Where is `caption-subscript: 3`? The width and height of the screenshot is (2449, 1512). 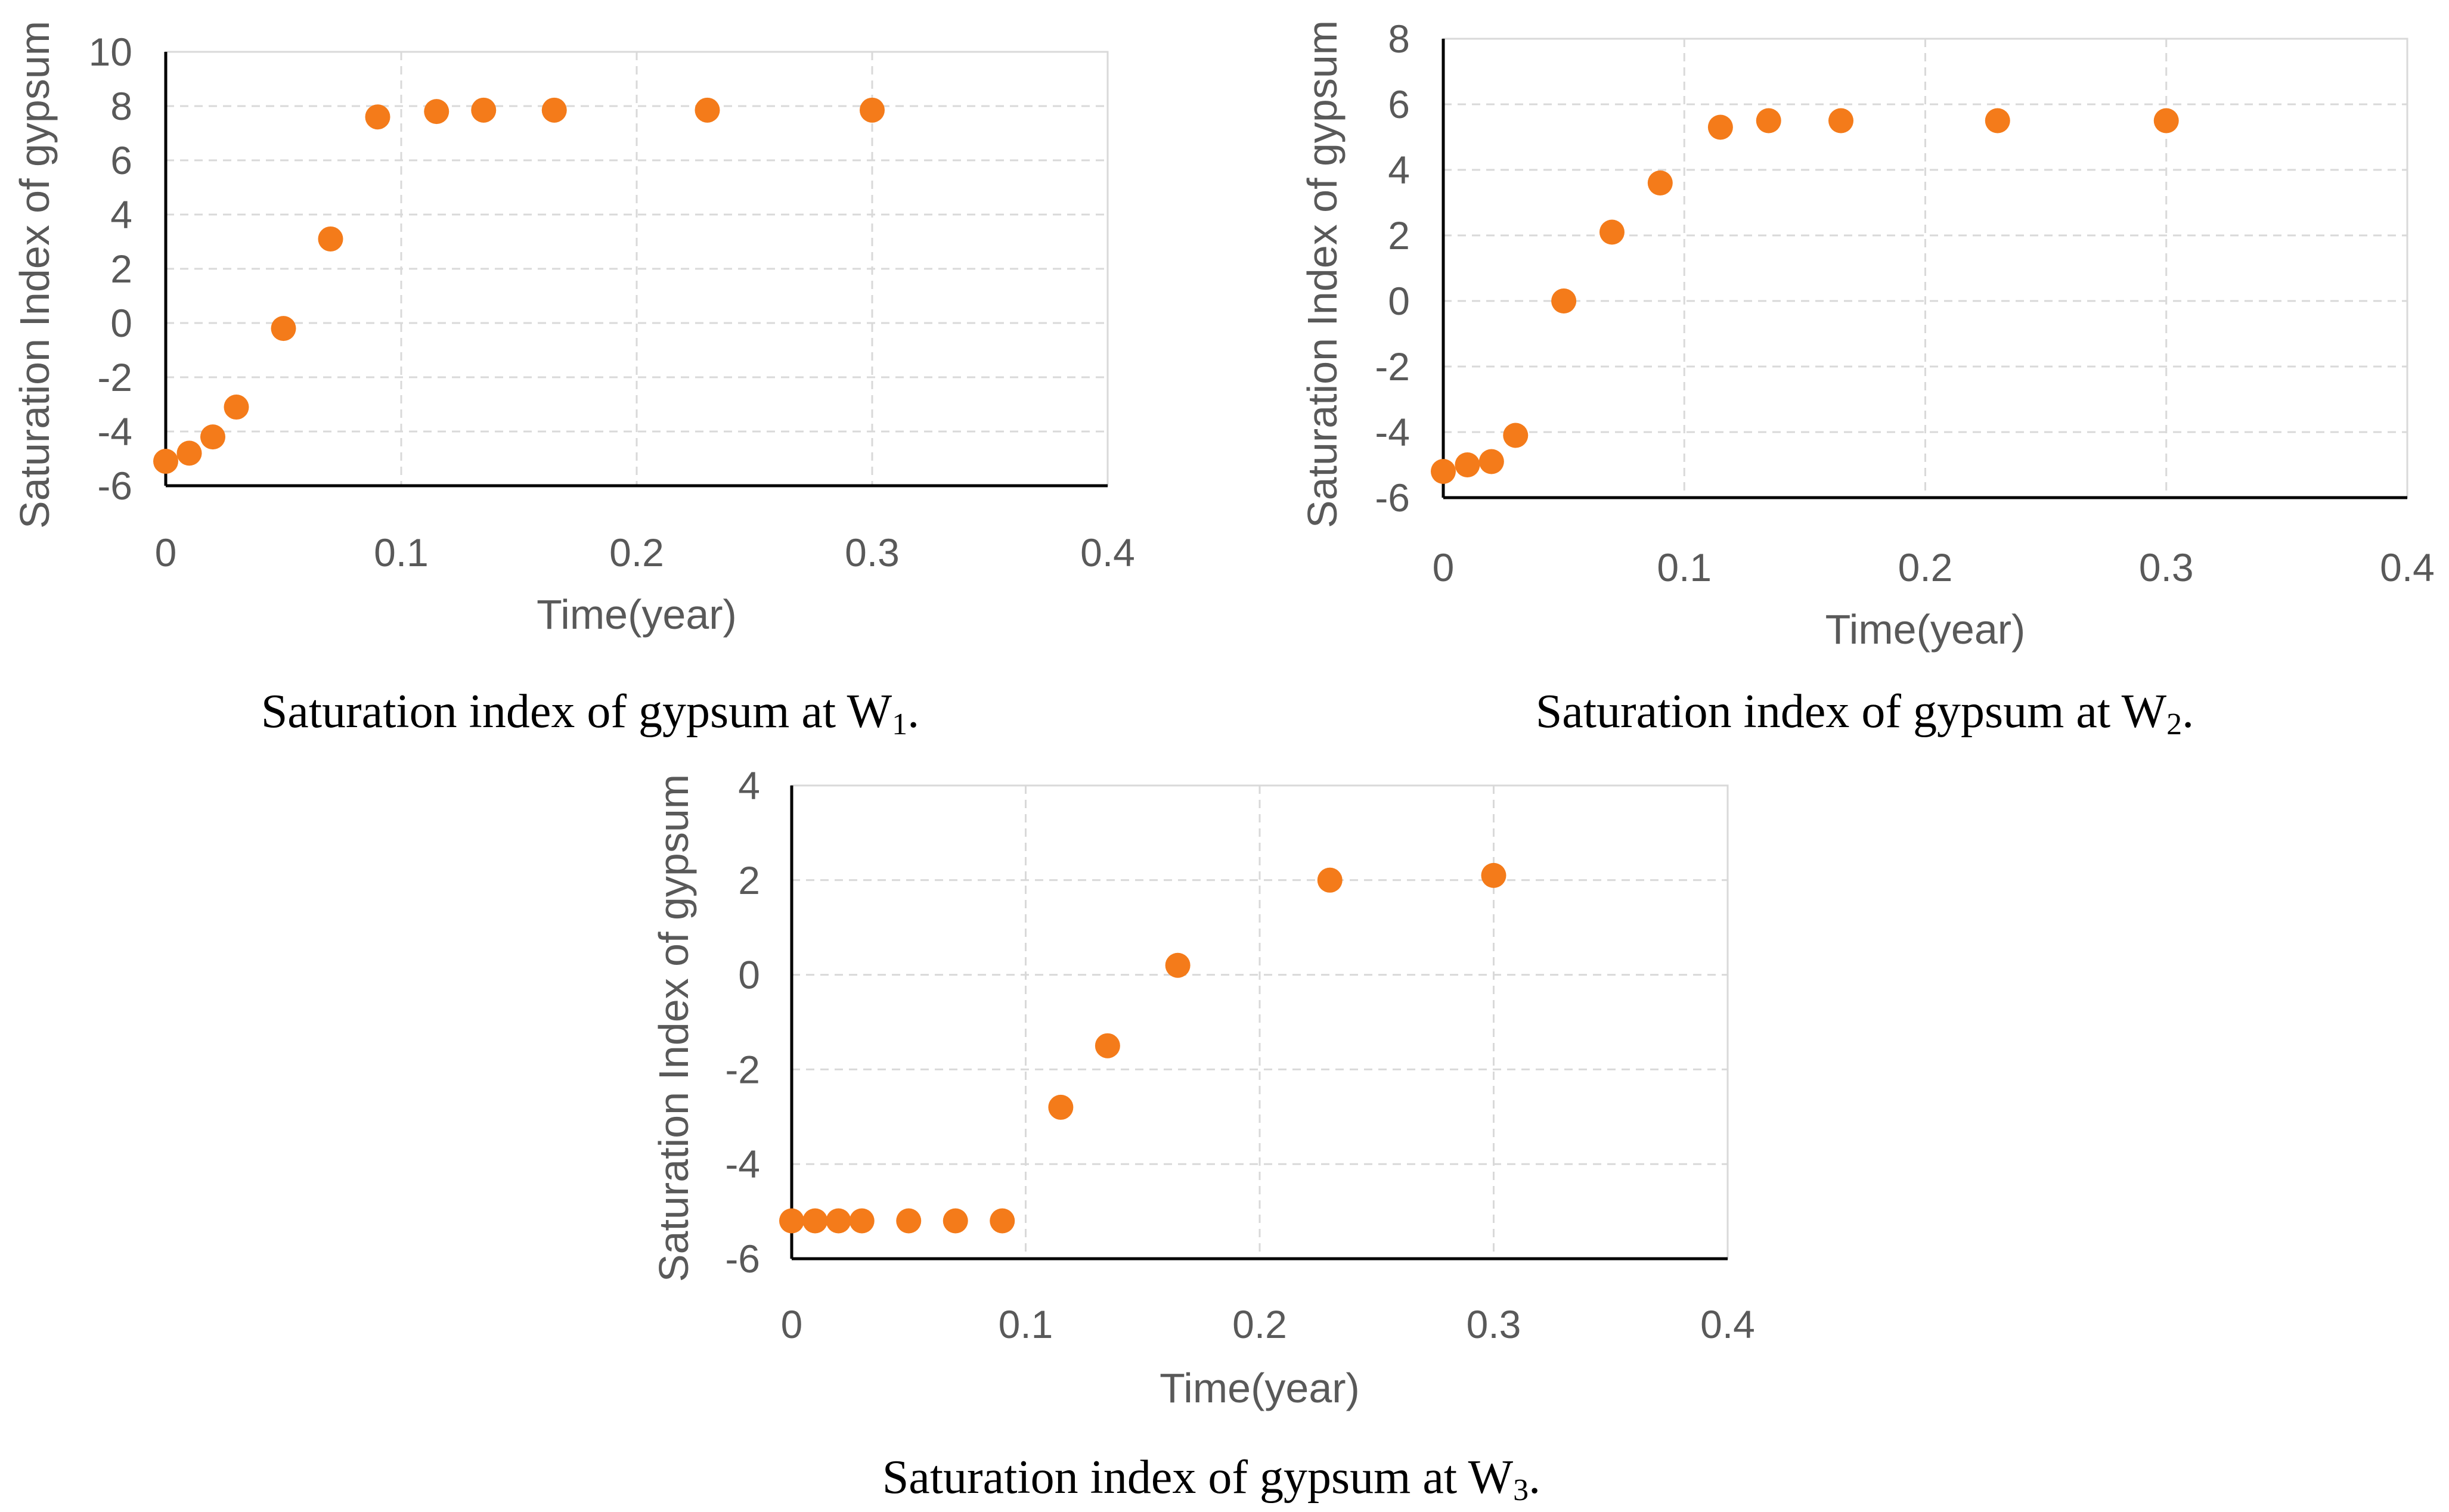
caption-subscript: 3 is located at coordinates (1521, 1490).